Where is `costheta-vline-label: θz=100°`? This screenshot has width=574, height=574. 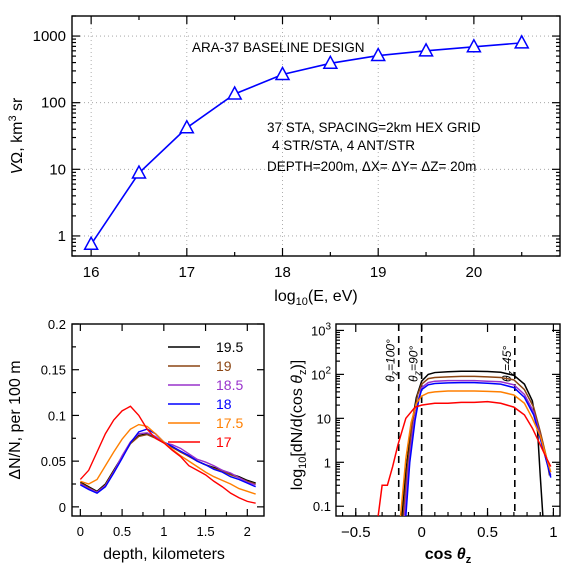
costheta-vline-label: θz=100° is located at coordinates (392, 360).